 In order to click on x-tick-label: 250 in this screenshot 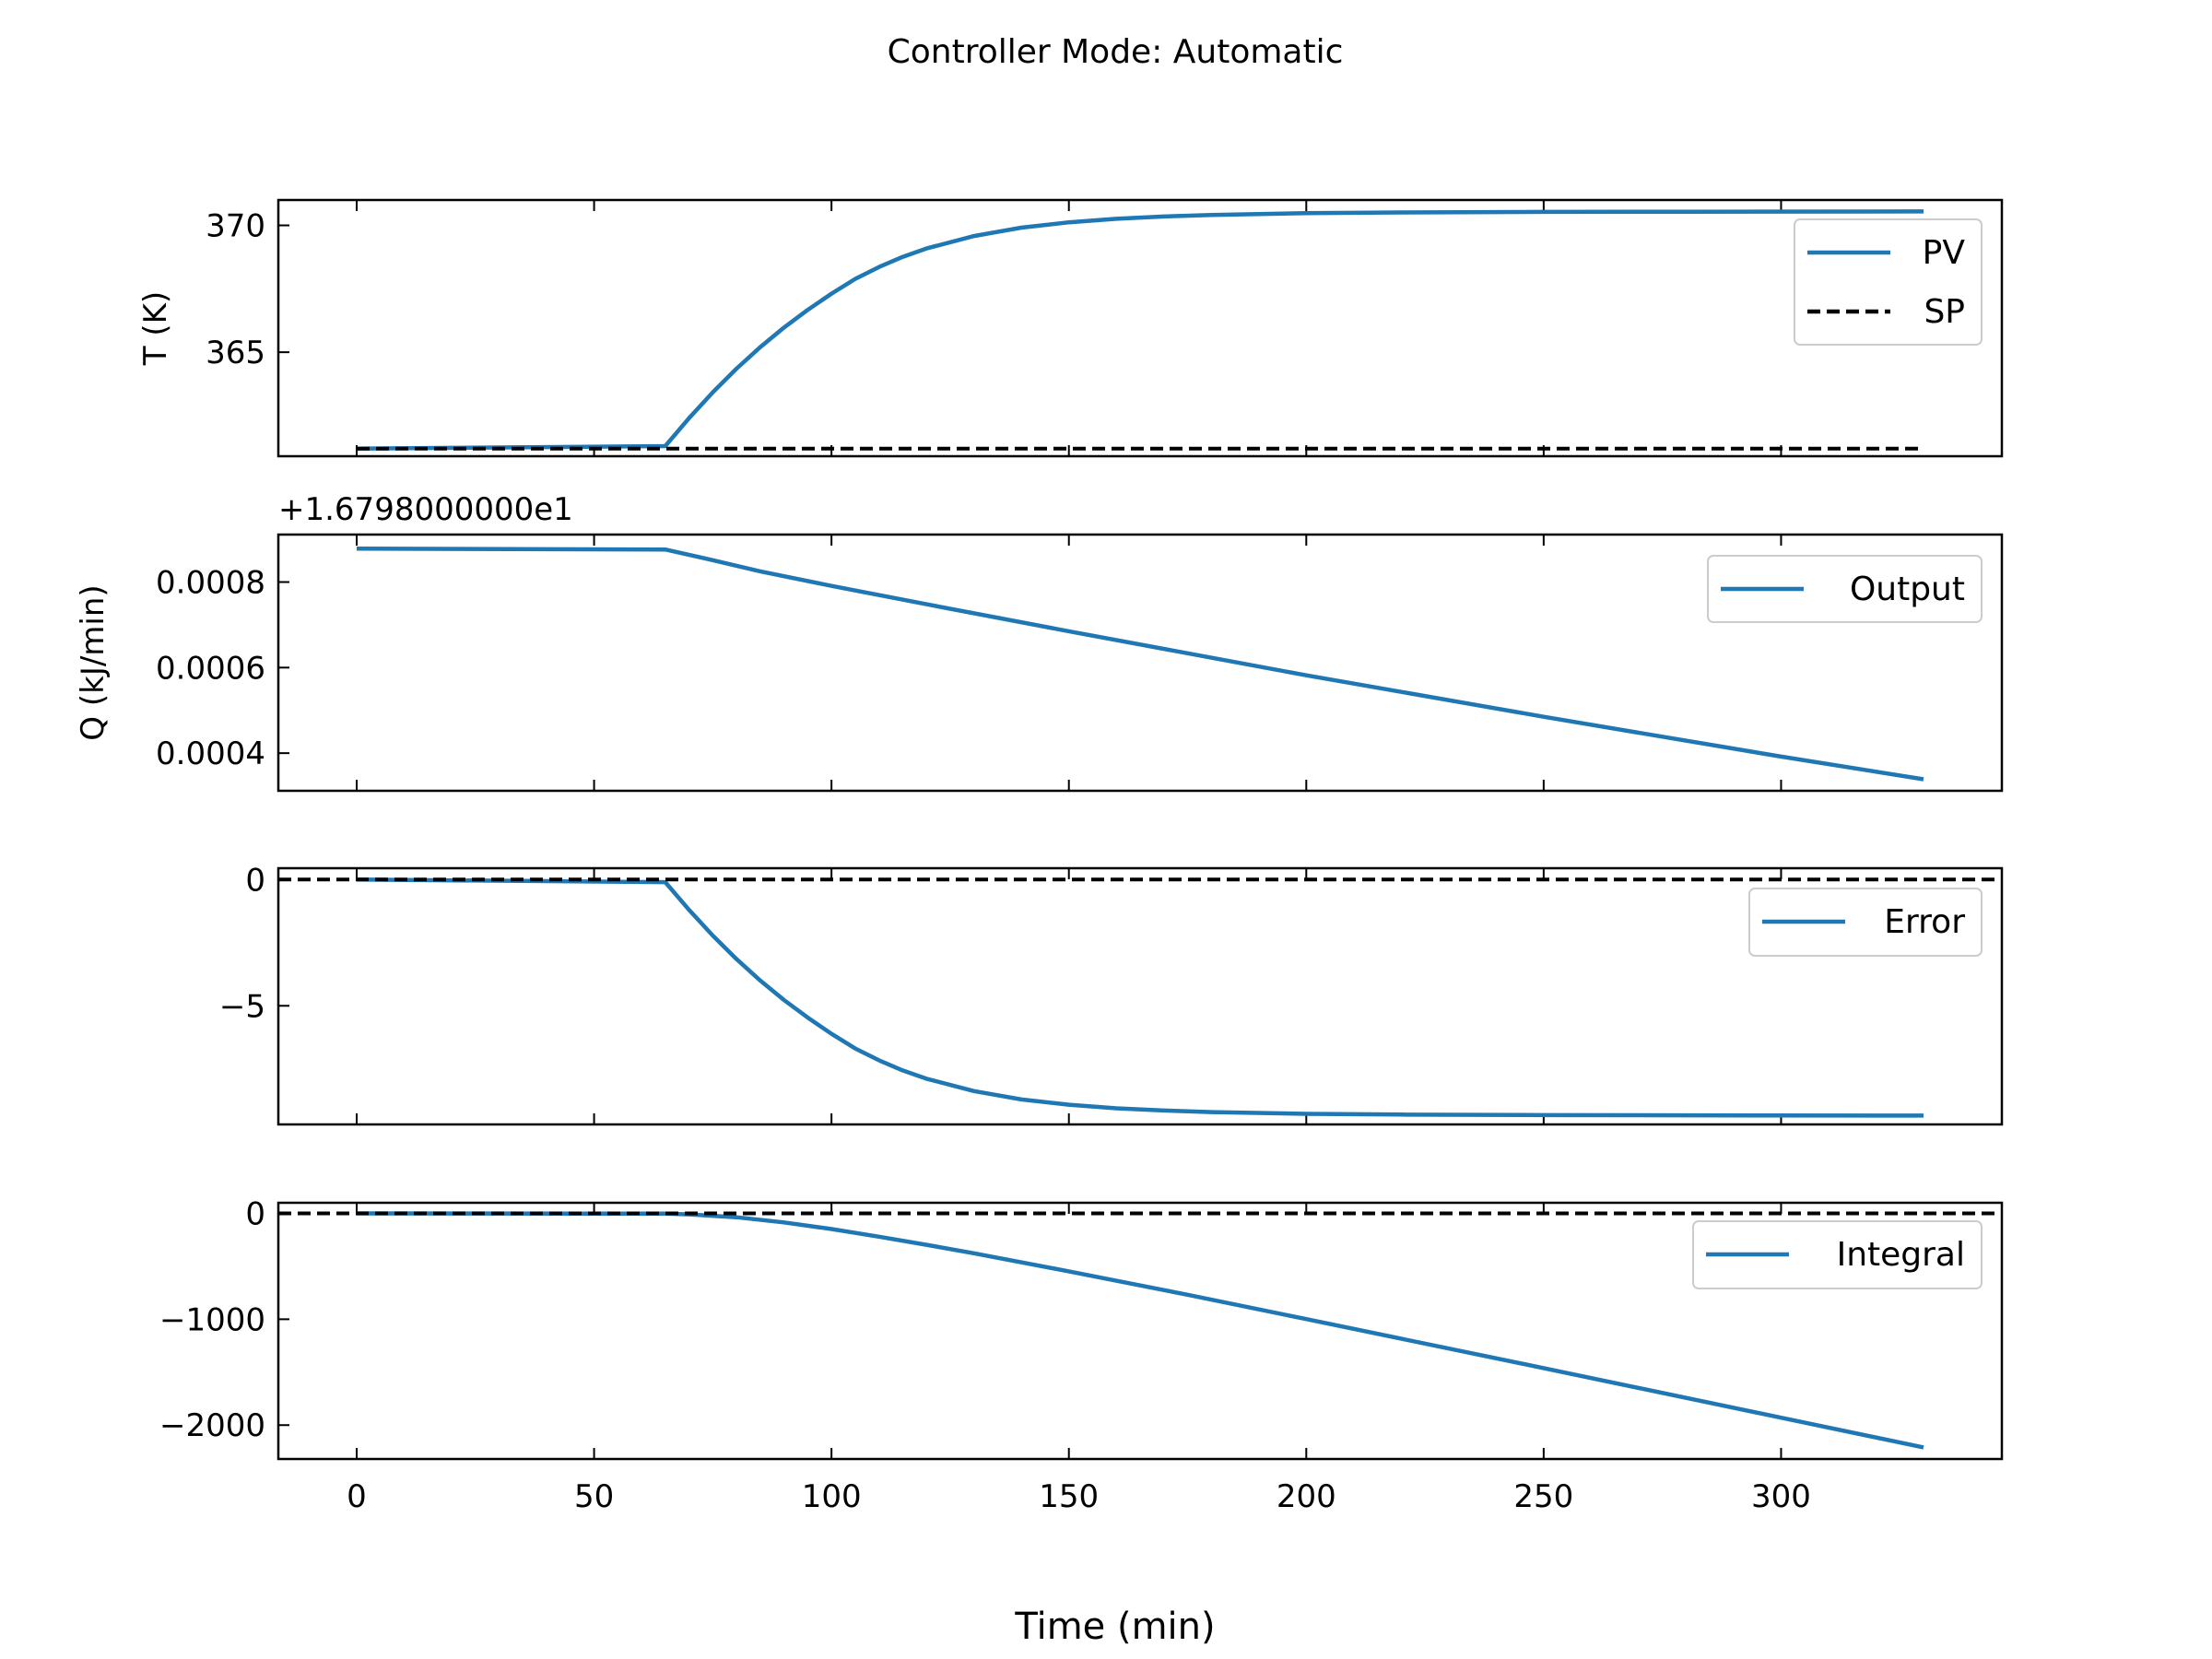, I will do `click(1543, 1496)`.